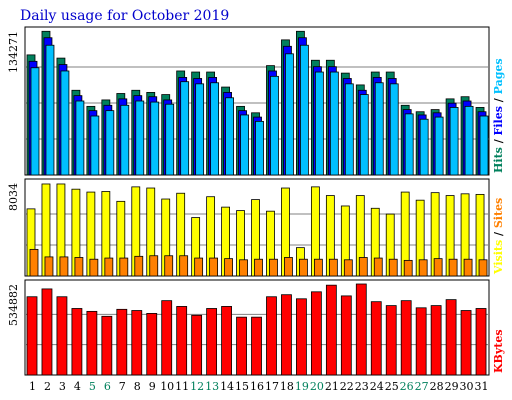 This screenshot has width=512, height=400. Describe the element at coordinates (467, 386) in the screenshot. I see `day-label: 30` at that location.